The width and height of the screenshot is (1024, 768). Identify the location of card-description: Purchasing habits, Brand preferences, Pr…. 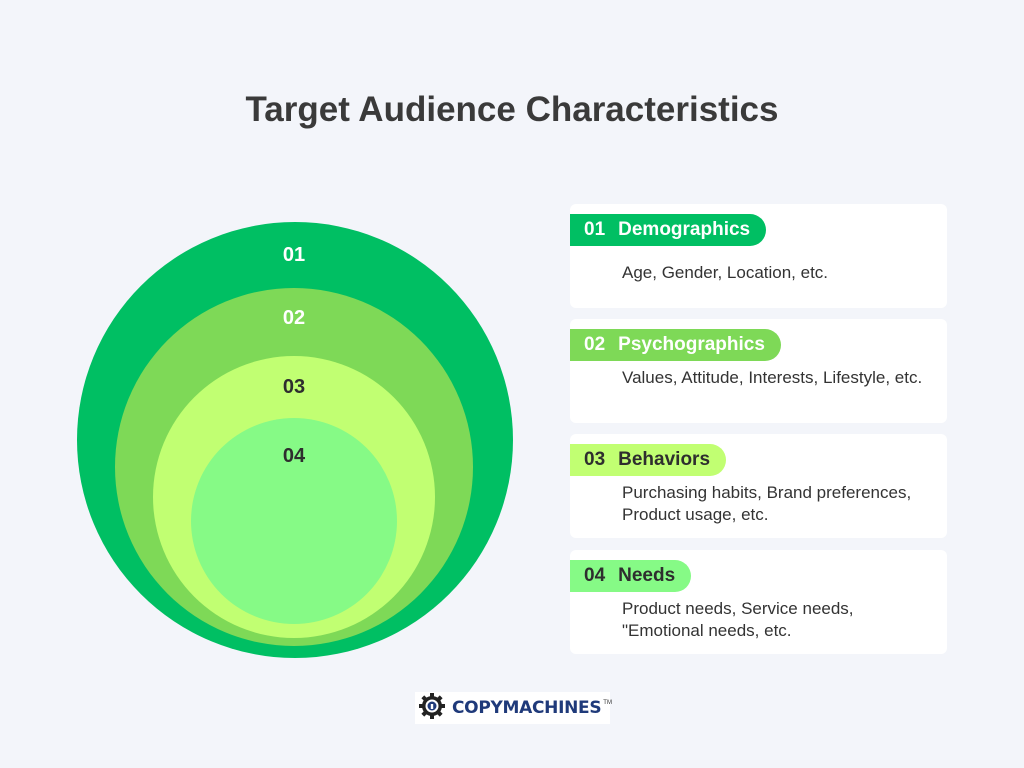
(767, 503).